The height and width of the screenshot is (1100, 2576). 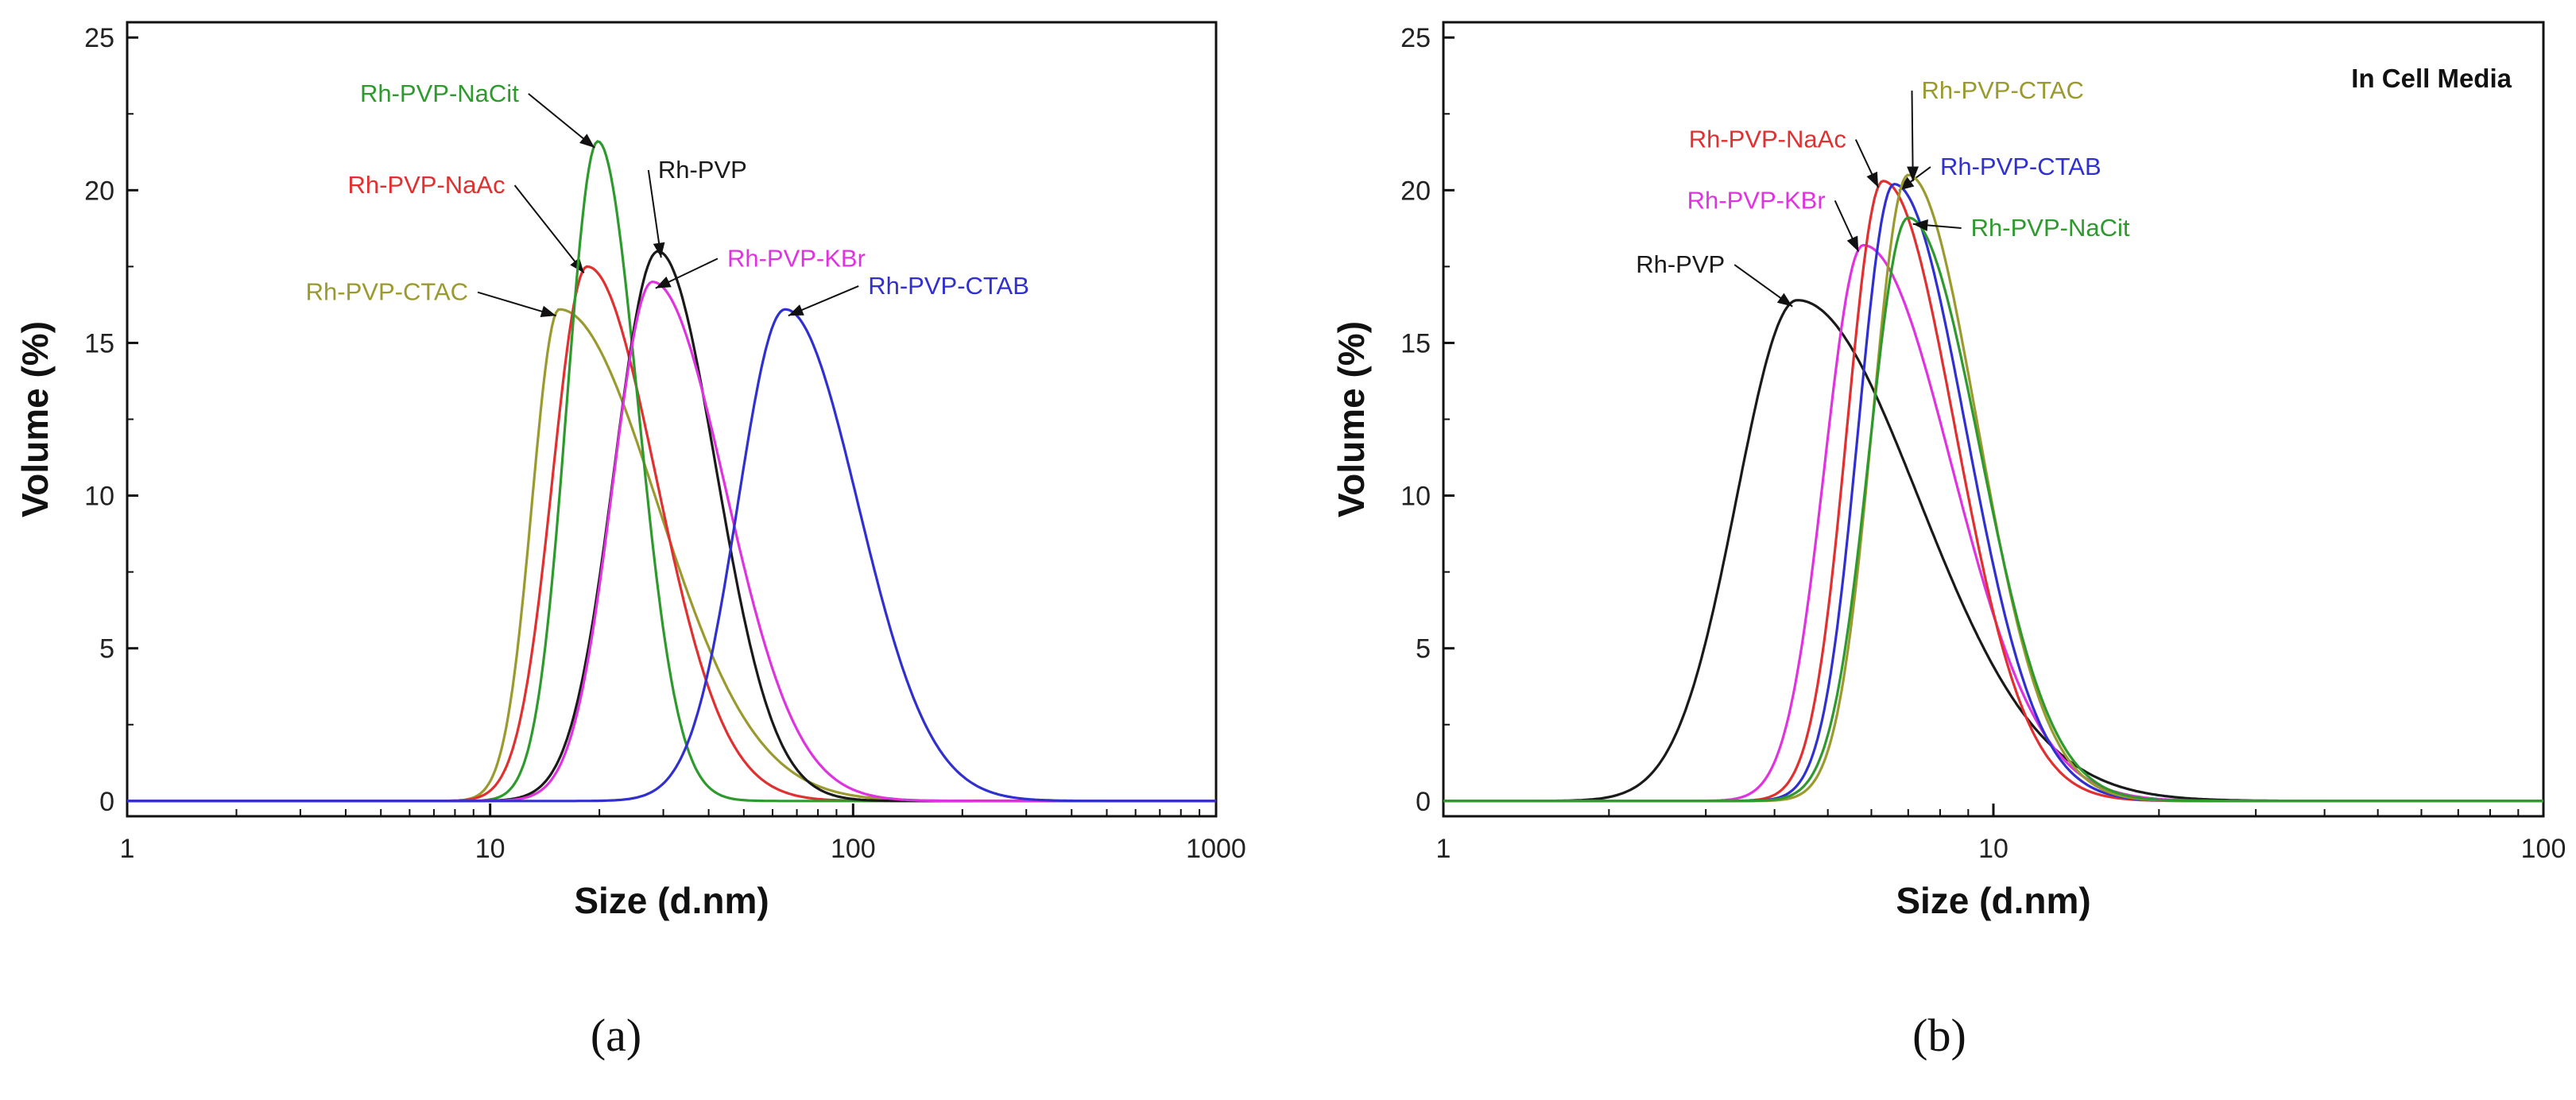 I want to click on y-tick-label-b: 15, so click(x=1415, y=343).